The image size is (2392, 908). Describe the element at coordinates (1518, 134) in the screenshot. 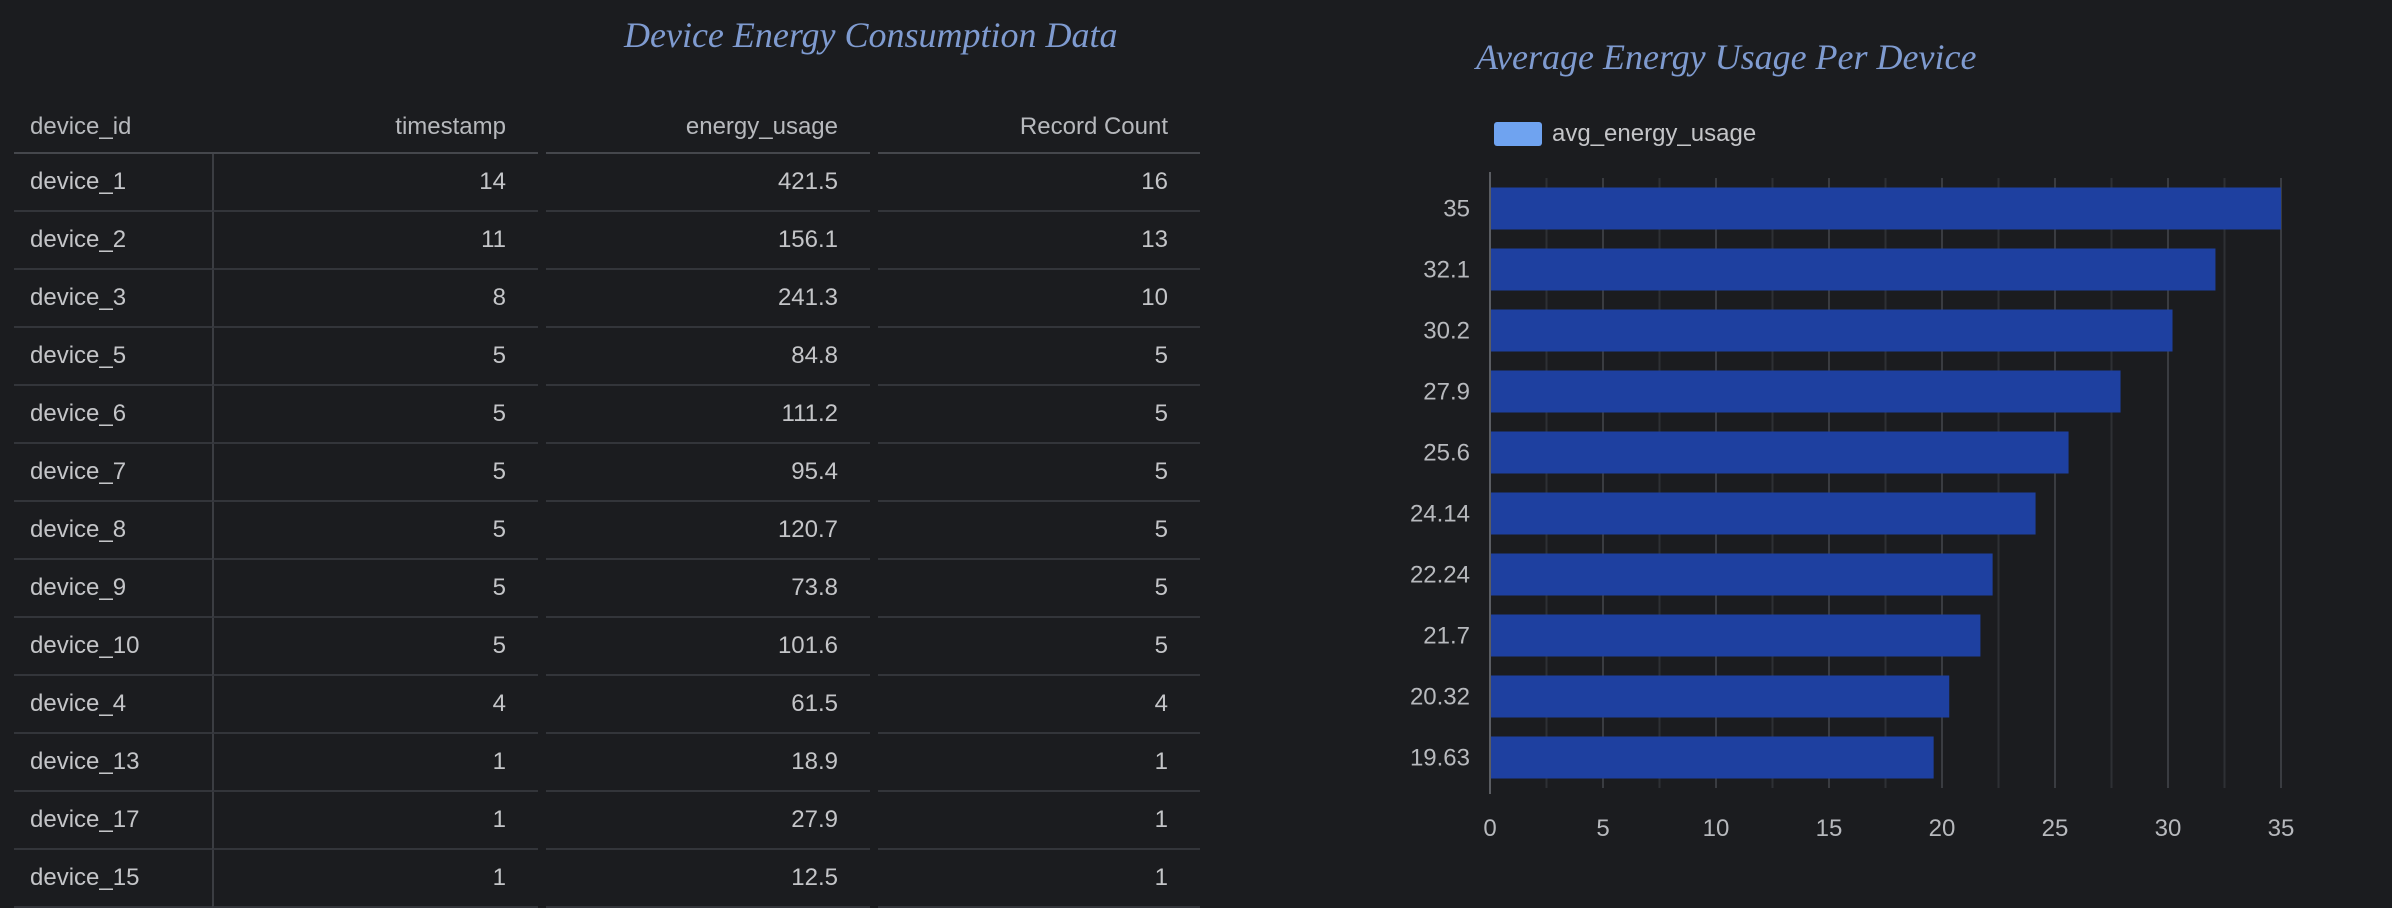

I see `legend-swatch` at that location.